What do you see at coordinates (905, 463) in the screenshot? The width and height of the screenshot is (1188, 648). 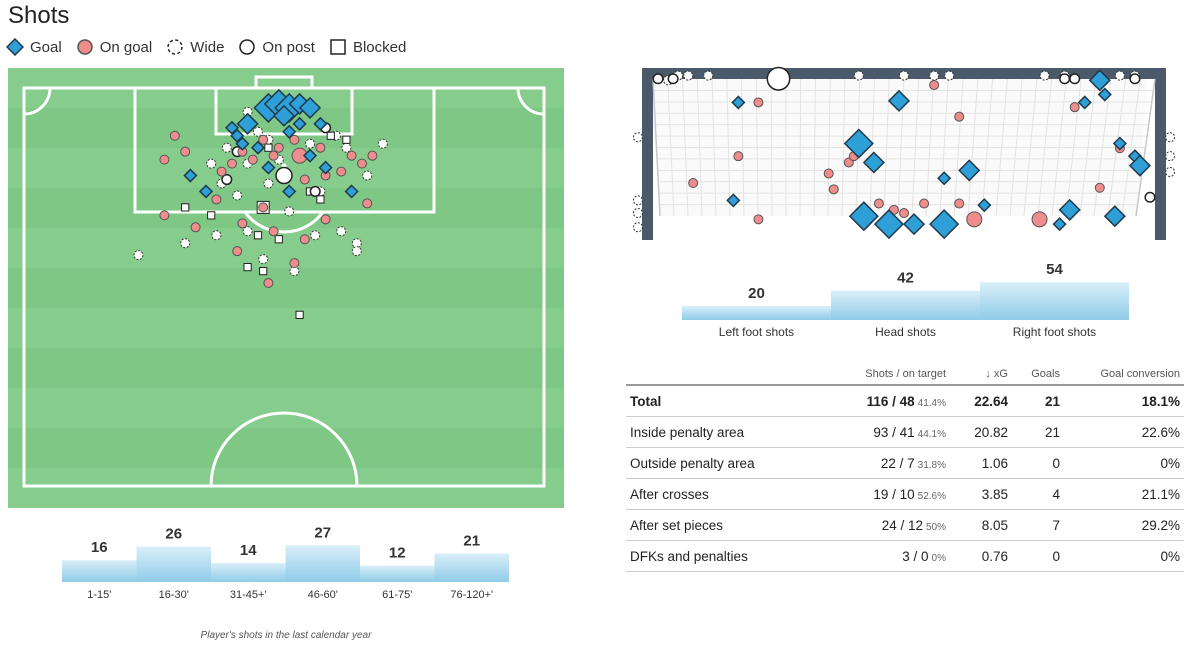 I see `table-row: Outside penalty area 22 / 7 31.8% 1.06 0 0%` at bounding box center [905, 463].